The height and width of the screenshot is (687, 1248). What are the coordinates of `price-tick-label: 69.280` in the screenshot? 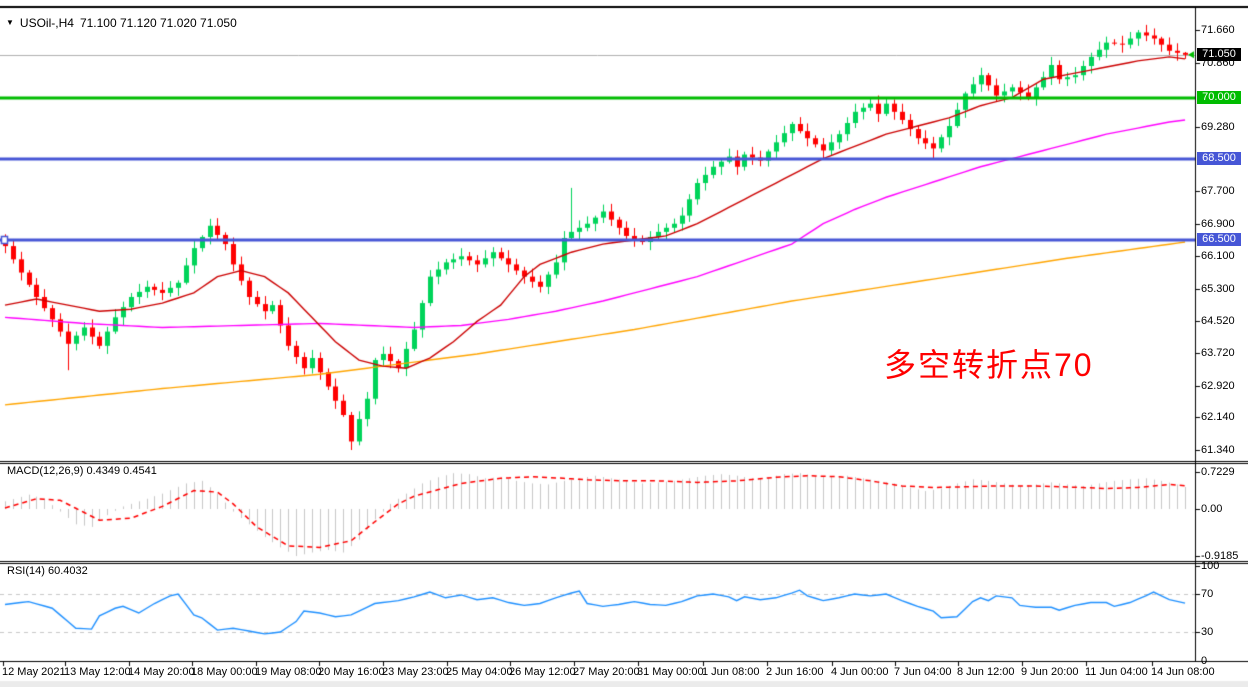 It's located at (1218, 126).